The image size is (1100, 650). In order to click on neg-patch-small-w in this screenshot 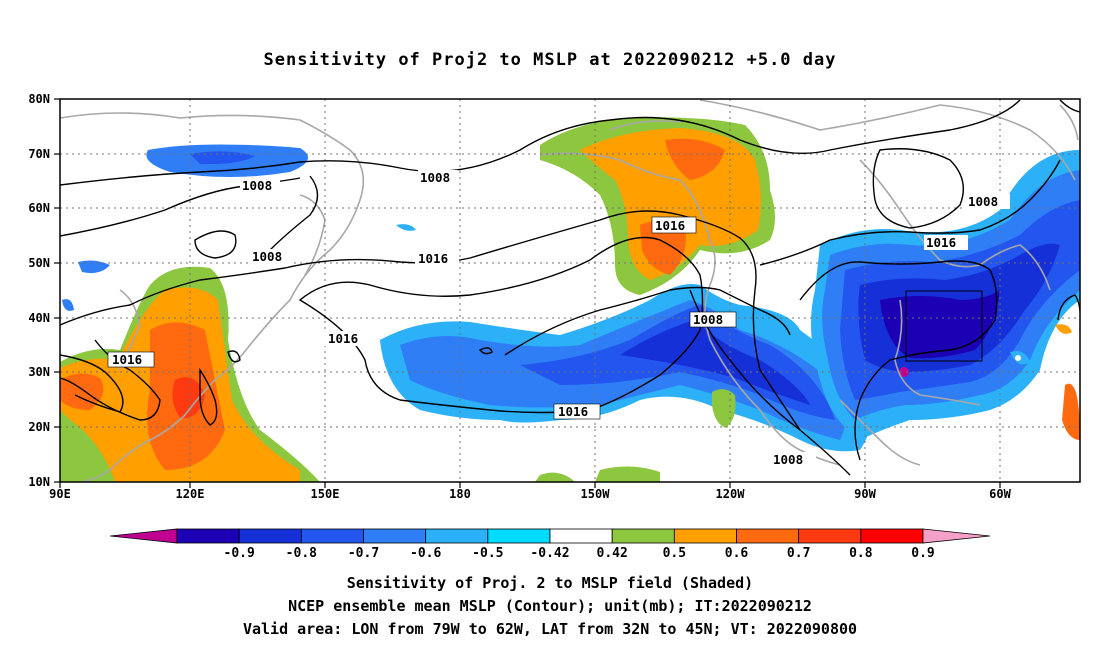, I will do `click(94, 267)`.